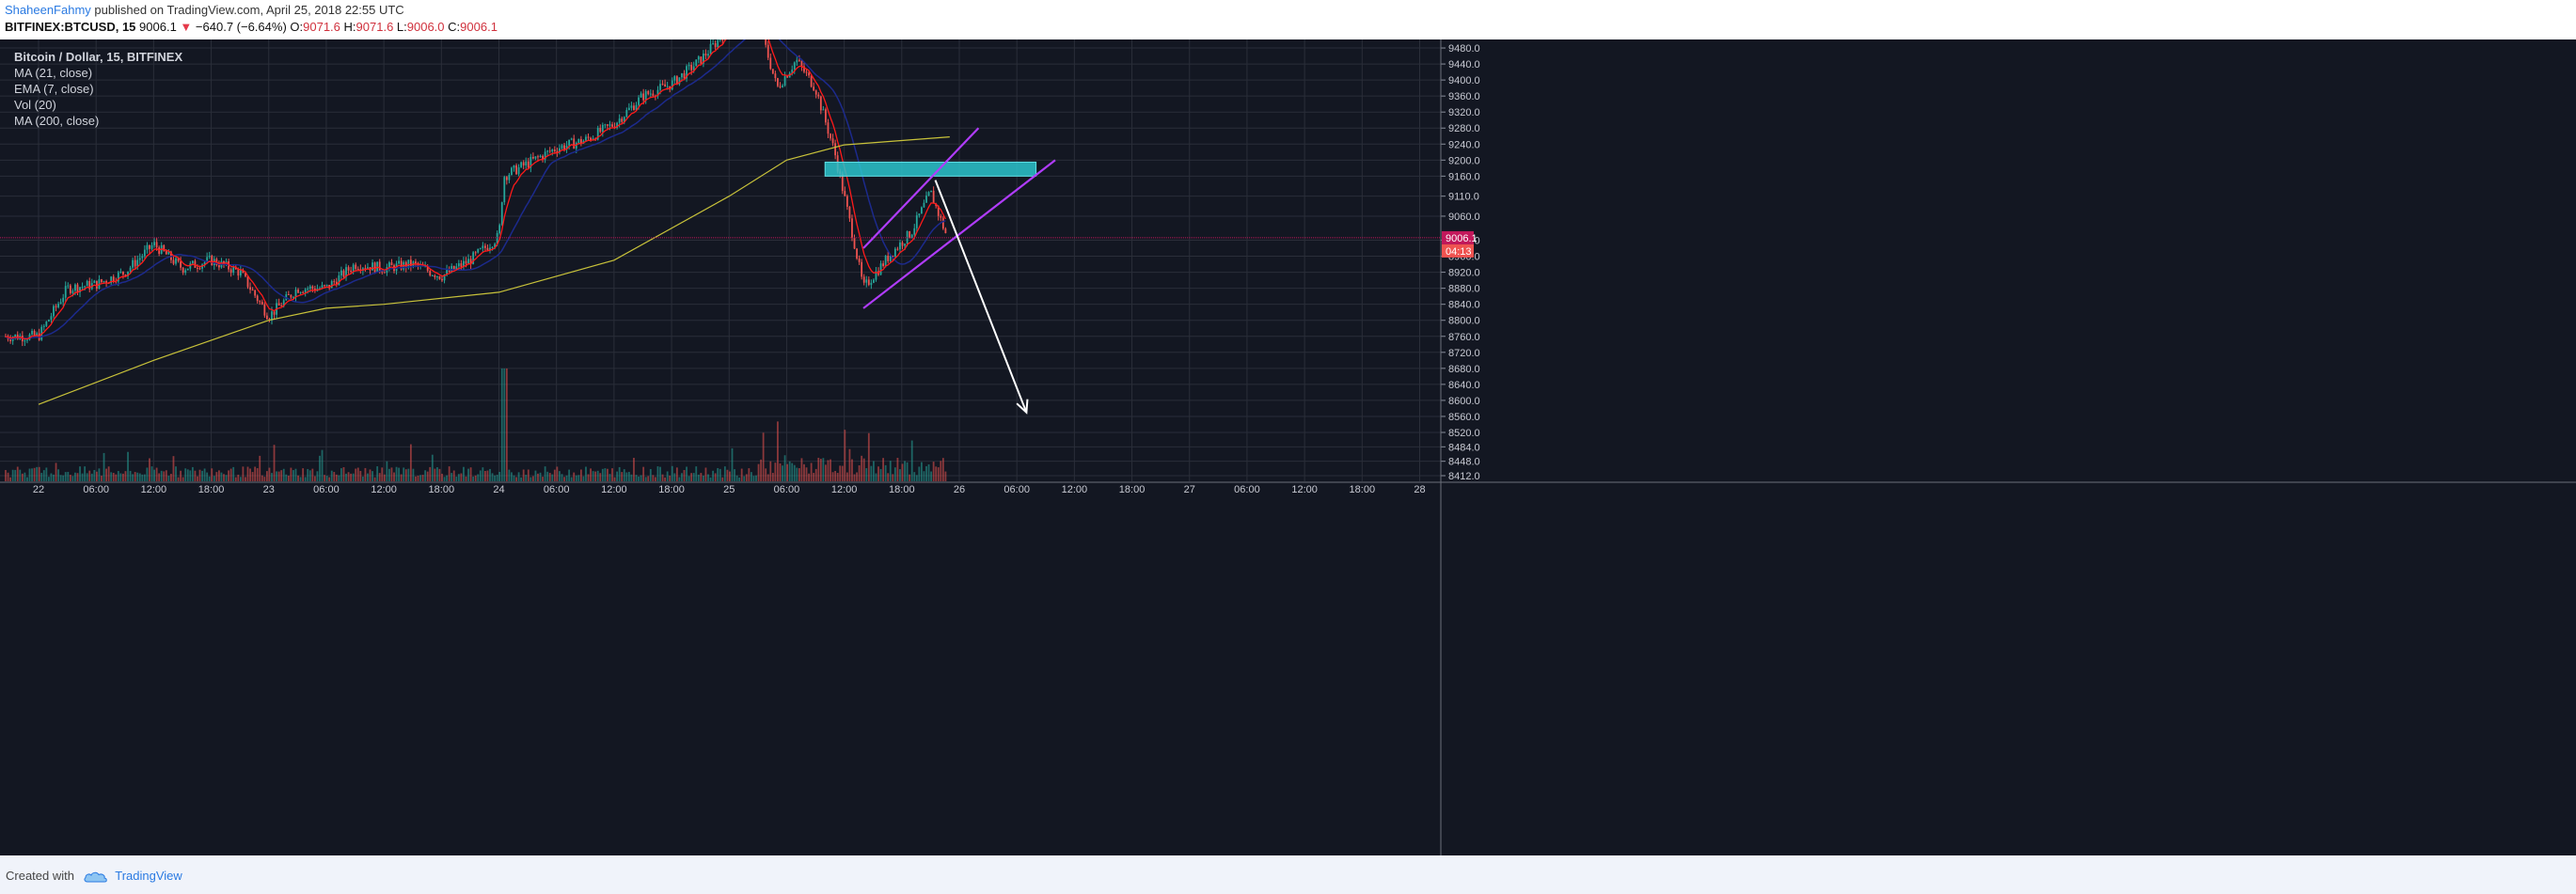 This screenshot has width=2576, height=894. What do you see at coordinates (48, 10) in the screenshot?
I see `author-link: ShaheenFahmy` at bounding box center [48, 10].